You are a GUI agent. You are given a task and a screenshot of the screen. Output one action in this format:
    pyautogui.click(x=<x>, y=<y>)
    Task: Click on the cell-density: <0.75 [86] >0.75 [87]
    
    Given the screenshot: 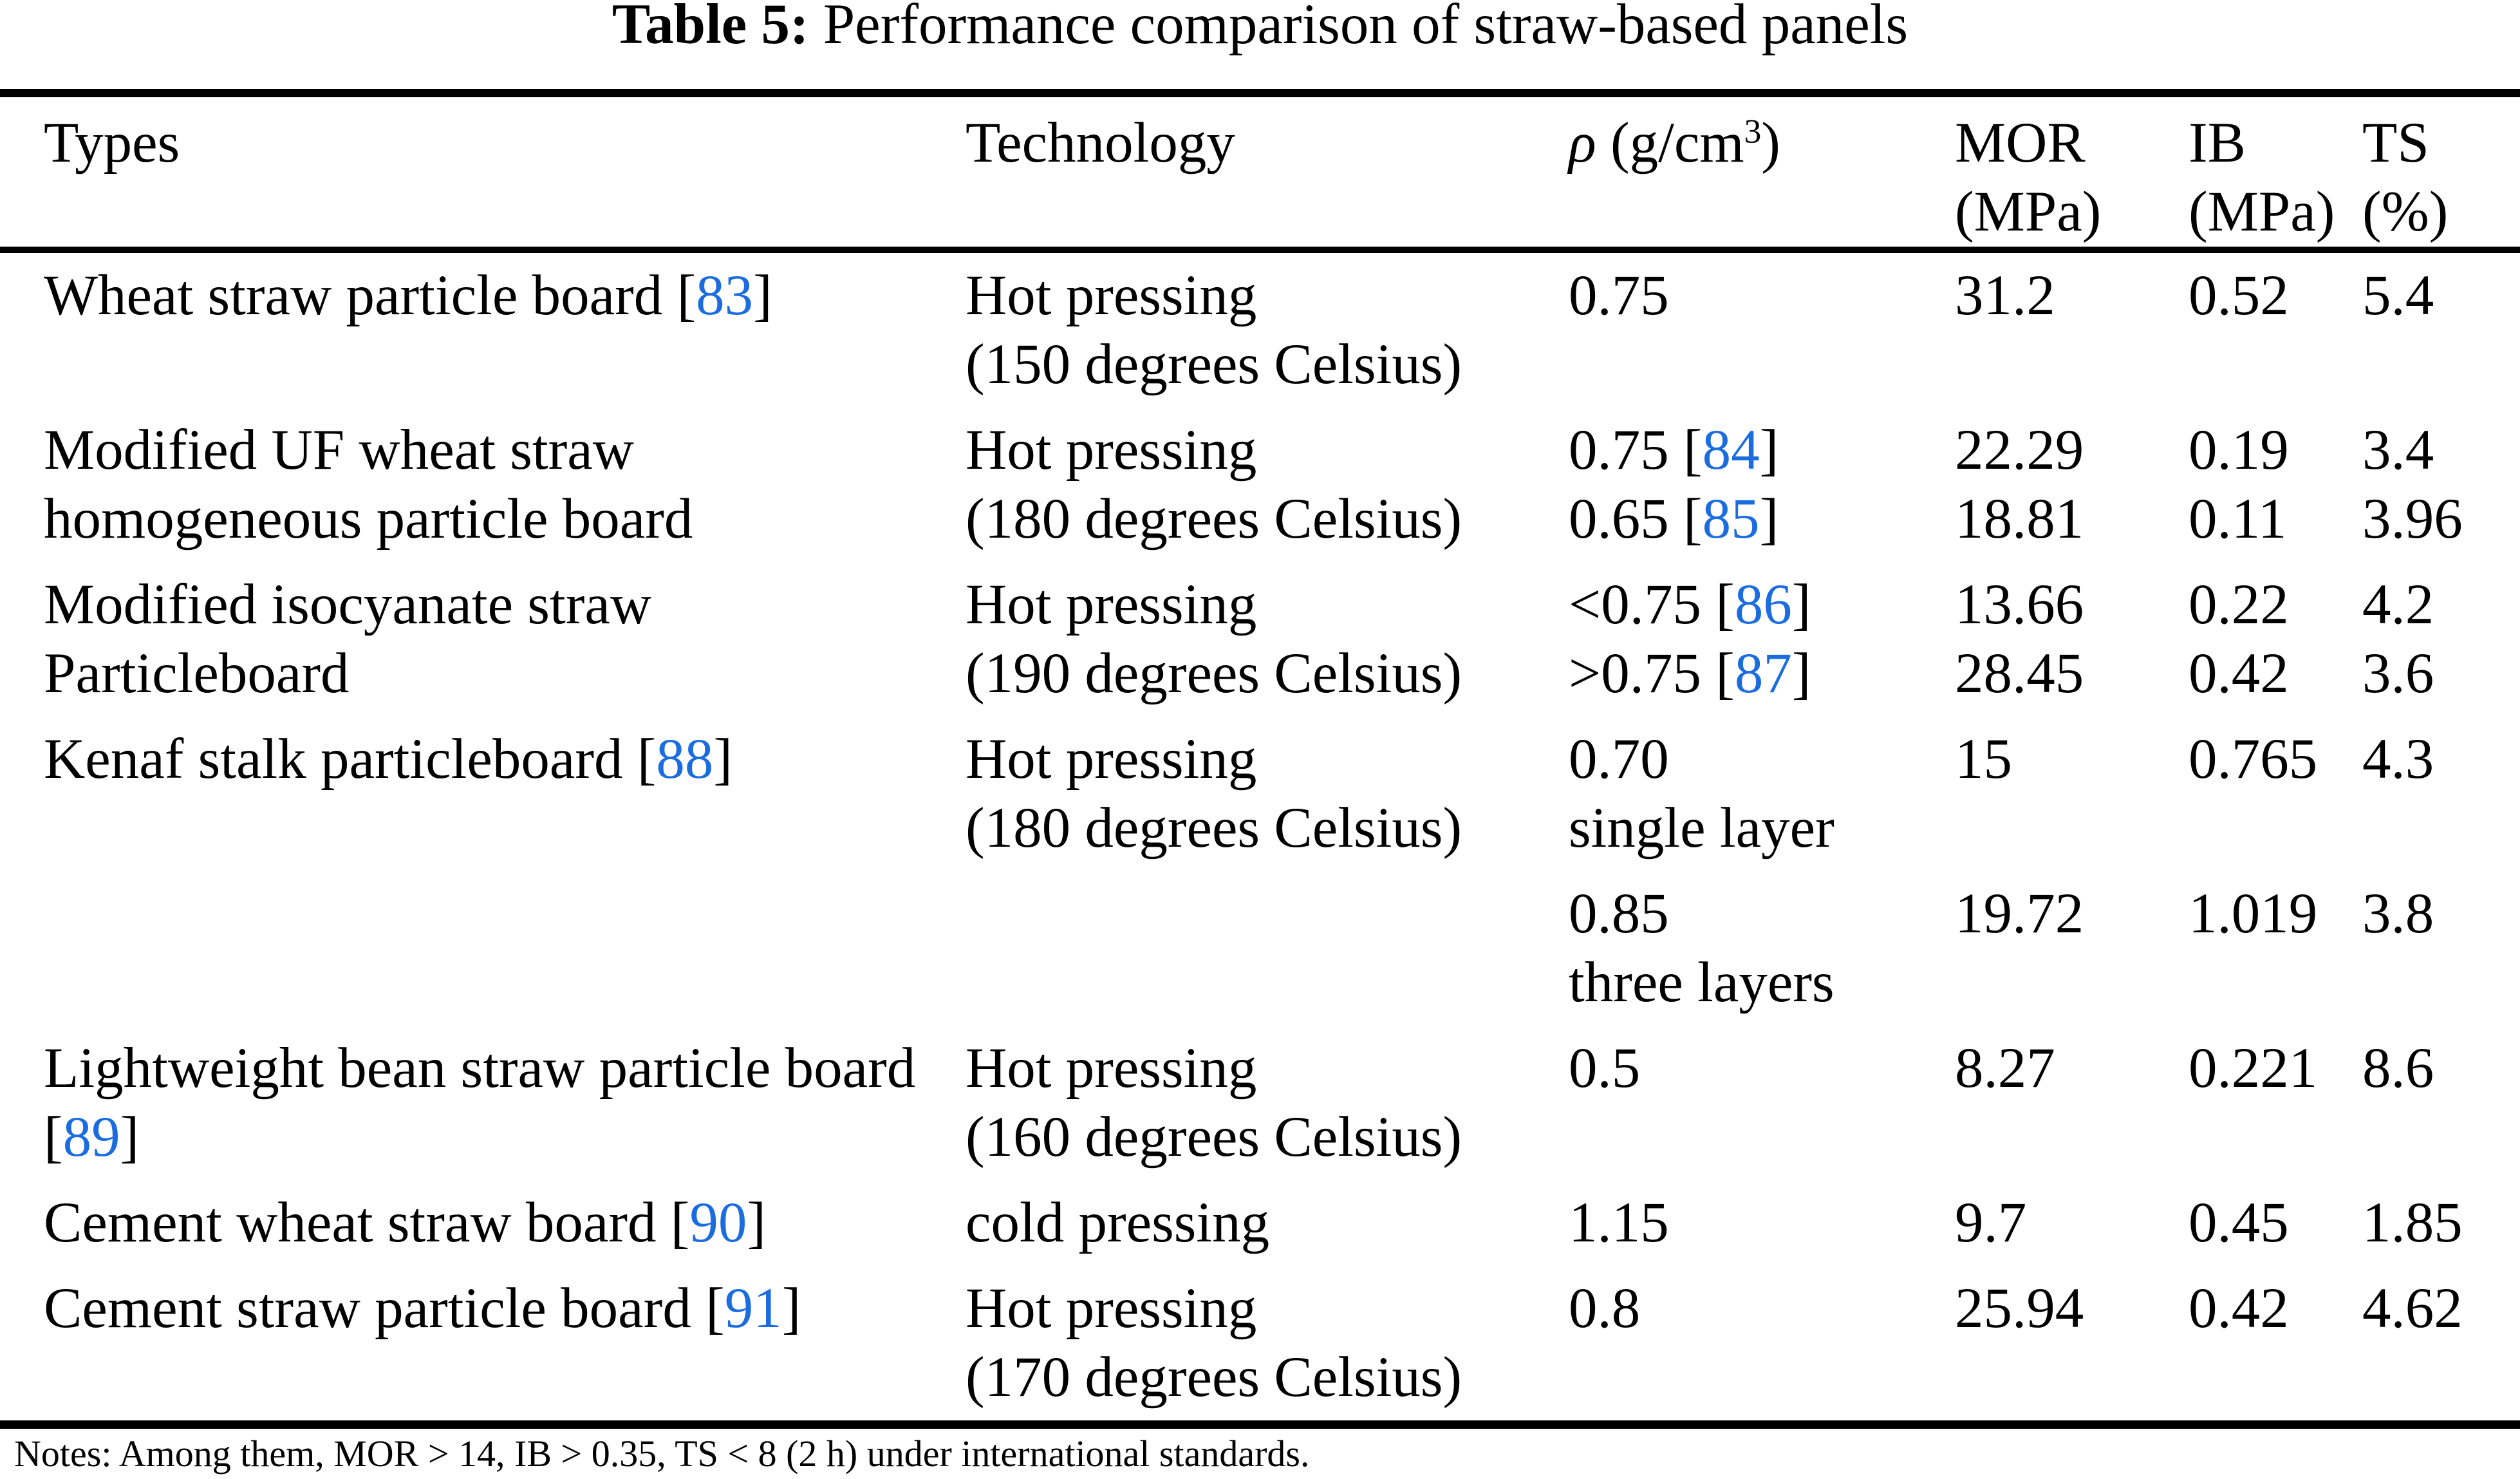 What is the action you would take?
    pyautogui.click(x=1762, y=639)
    